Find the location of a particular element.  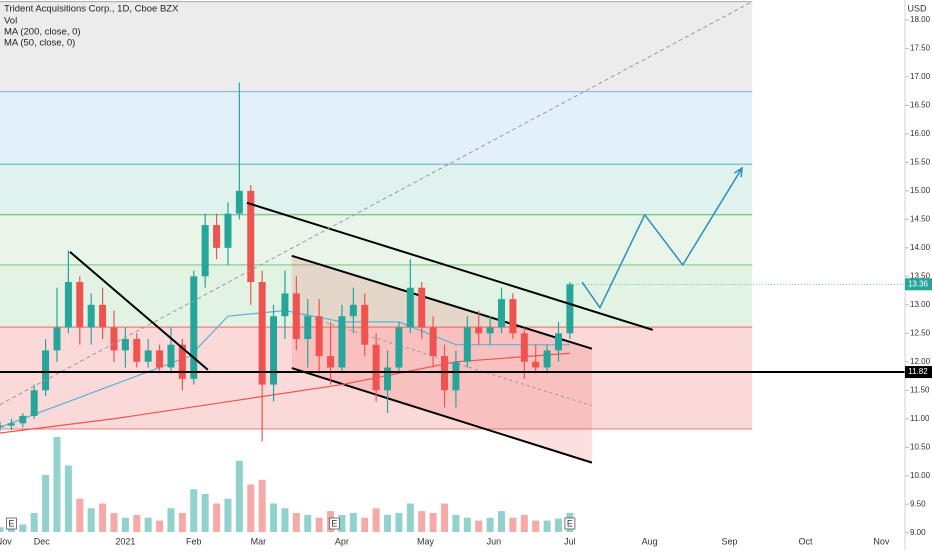

y-tick-label: 10.00 is located at coordinates (920, 475).